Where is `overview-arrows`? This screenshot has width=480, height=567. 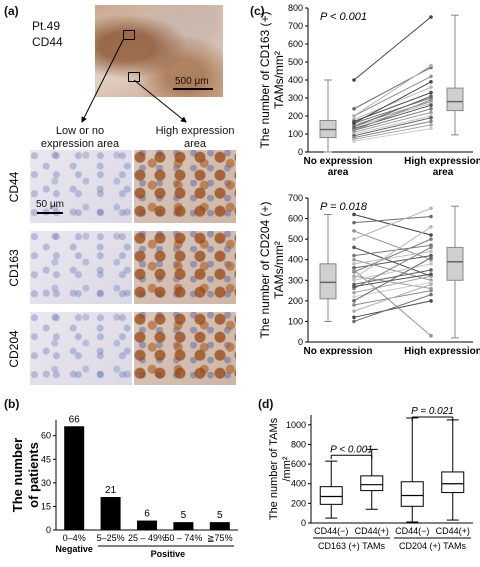 overview-arrows is located at coordinates (134, 80).